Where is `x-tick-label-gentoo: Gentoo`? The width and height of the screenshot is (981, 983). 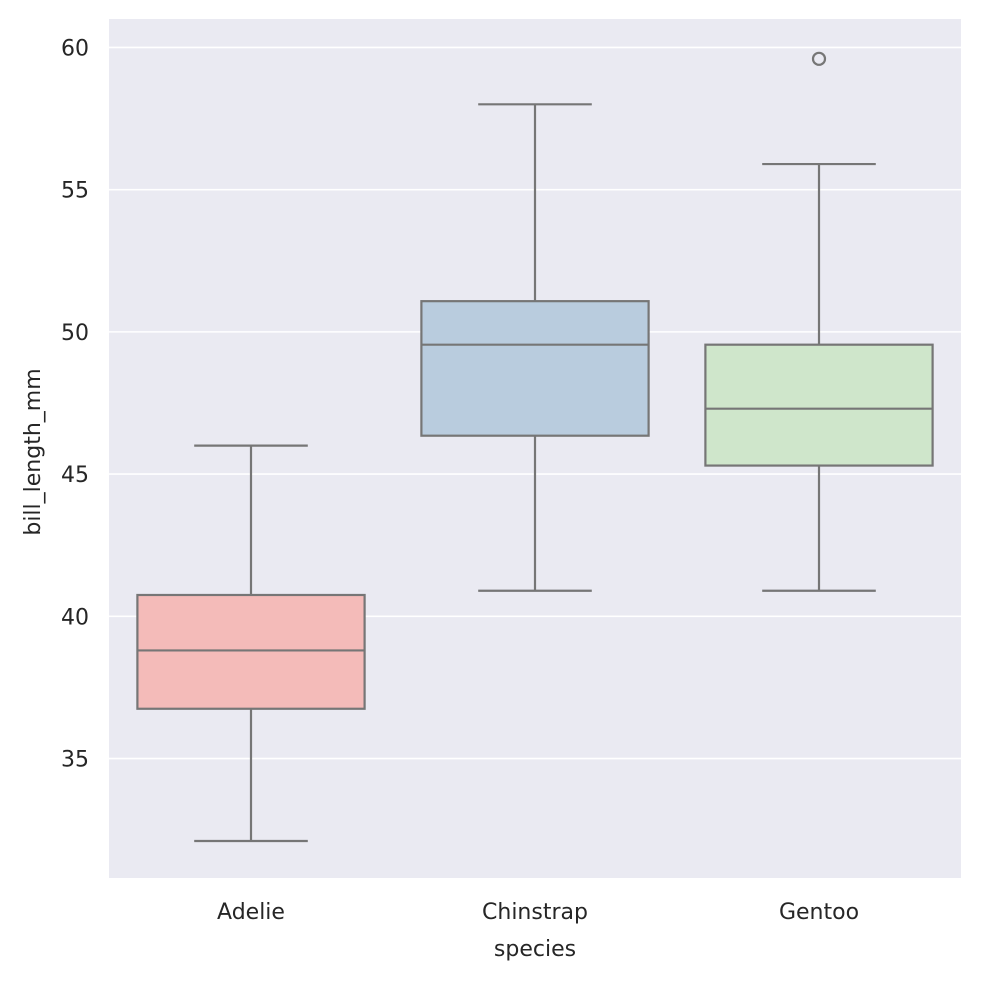 x-tick-label-gentoo: Gentoo is located at coordinates (819, 912).